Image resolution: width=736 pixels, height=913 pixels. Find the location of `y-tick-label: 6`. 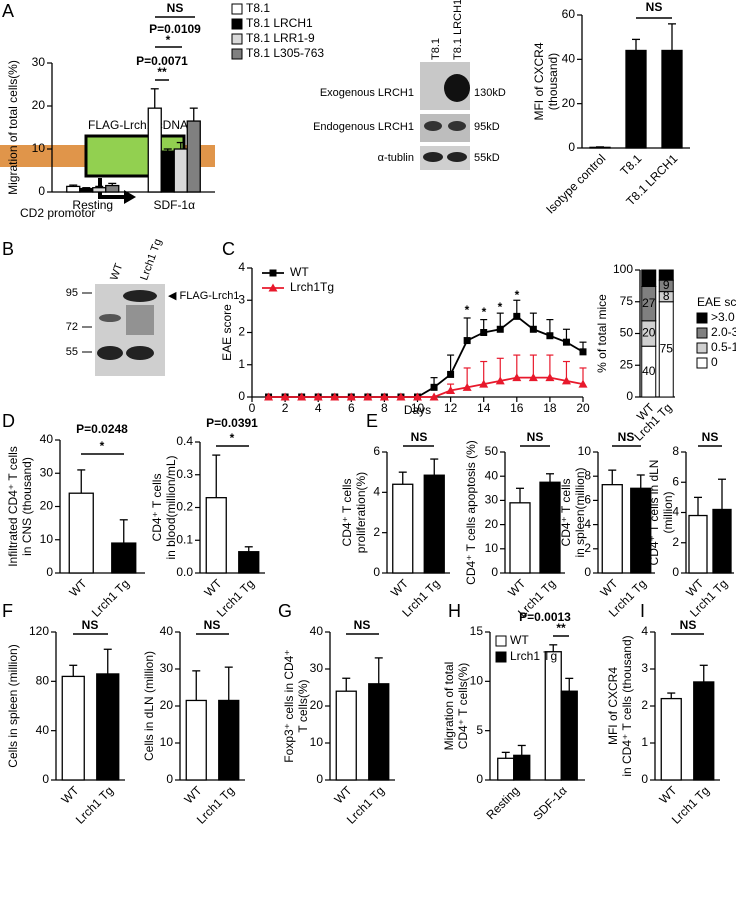

y-tick-label: 6 is located at coordinates (587, 500).